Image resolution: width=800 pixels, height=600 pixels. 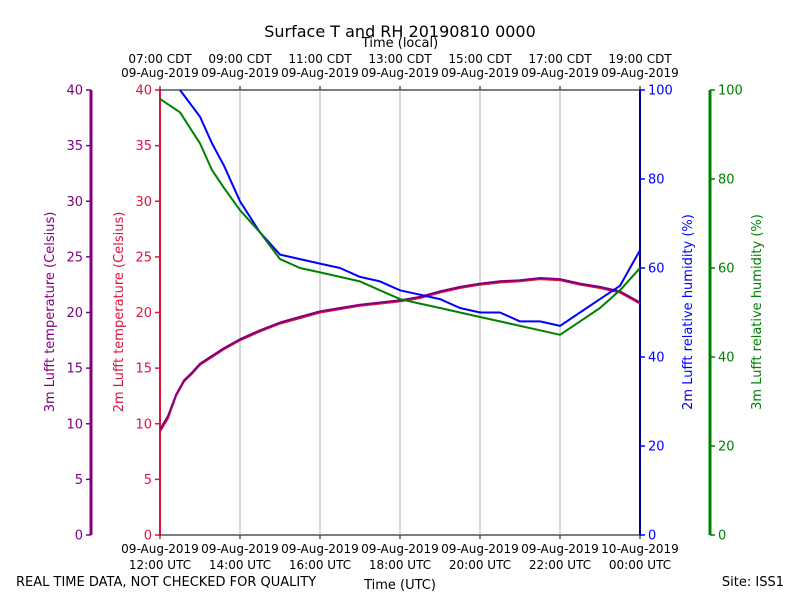 What do you see at coordinates (400, 31) in the screenshot?
I see `chart-title: Surface T and RH 20190810 0000` at bounding box center [400, 31].